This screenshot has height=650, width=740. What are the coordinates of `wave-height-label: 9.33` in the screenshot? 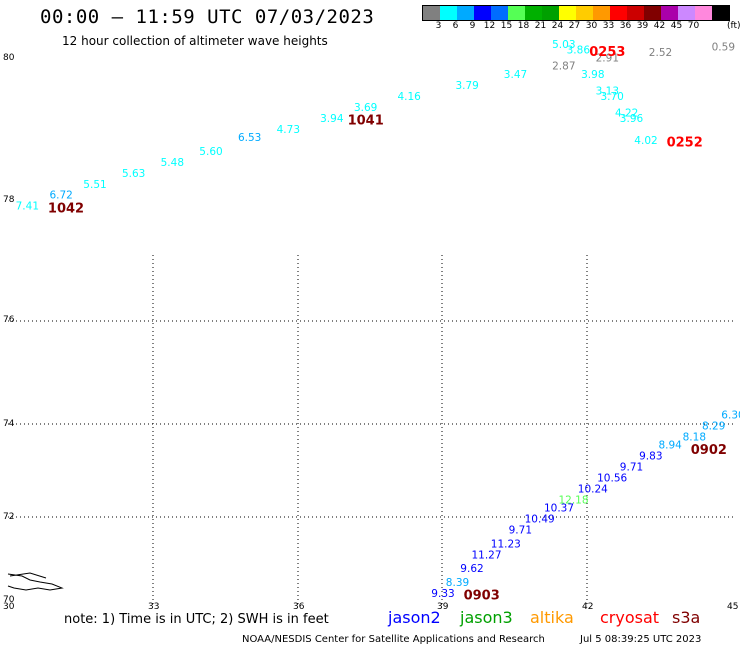 It's located at (442, 594).